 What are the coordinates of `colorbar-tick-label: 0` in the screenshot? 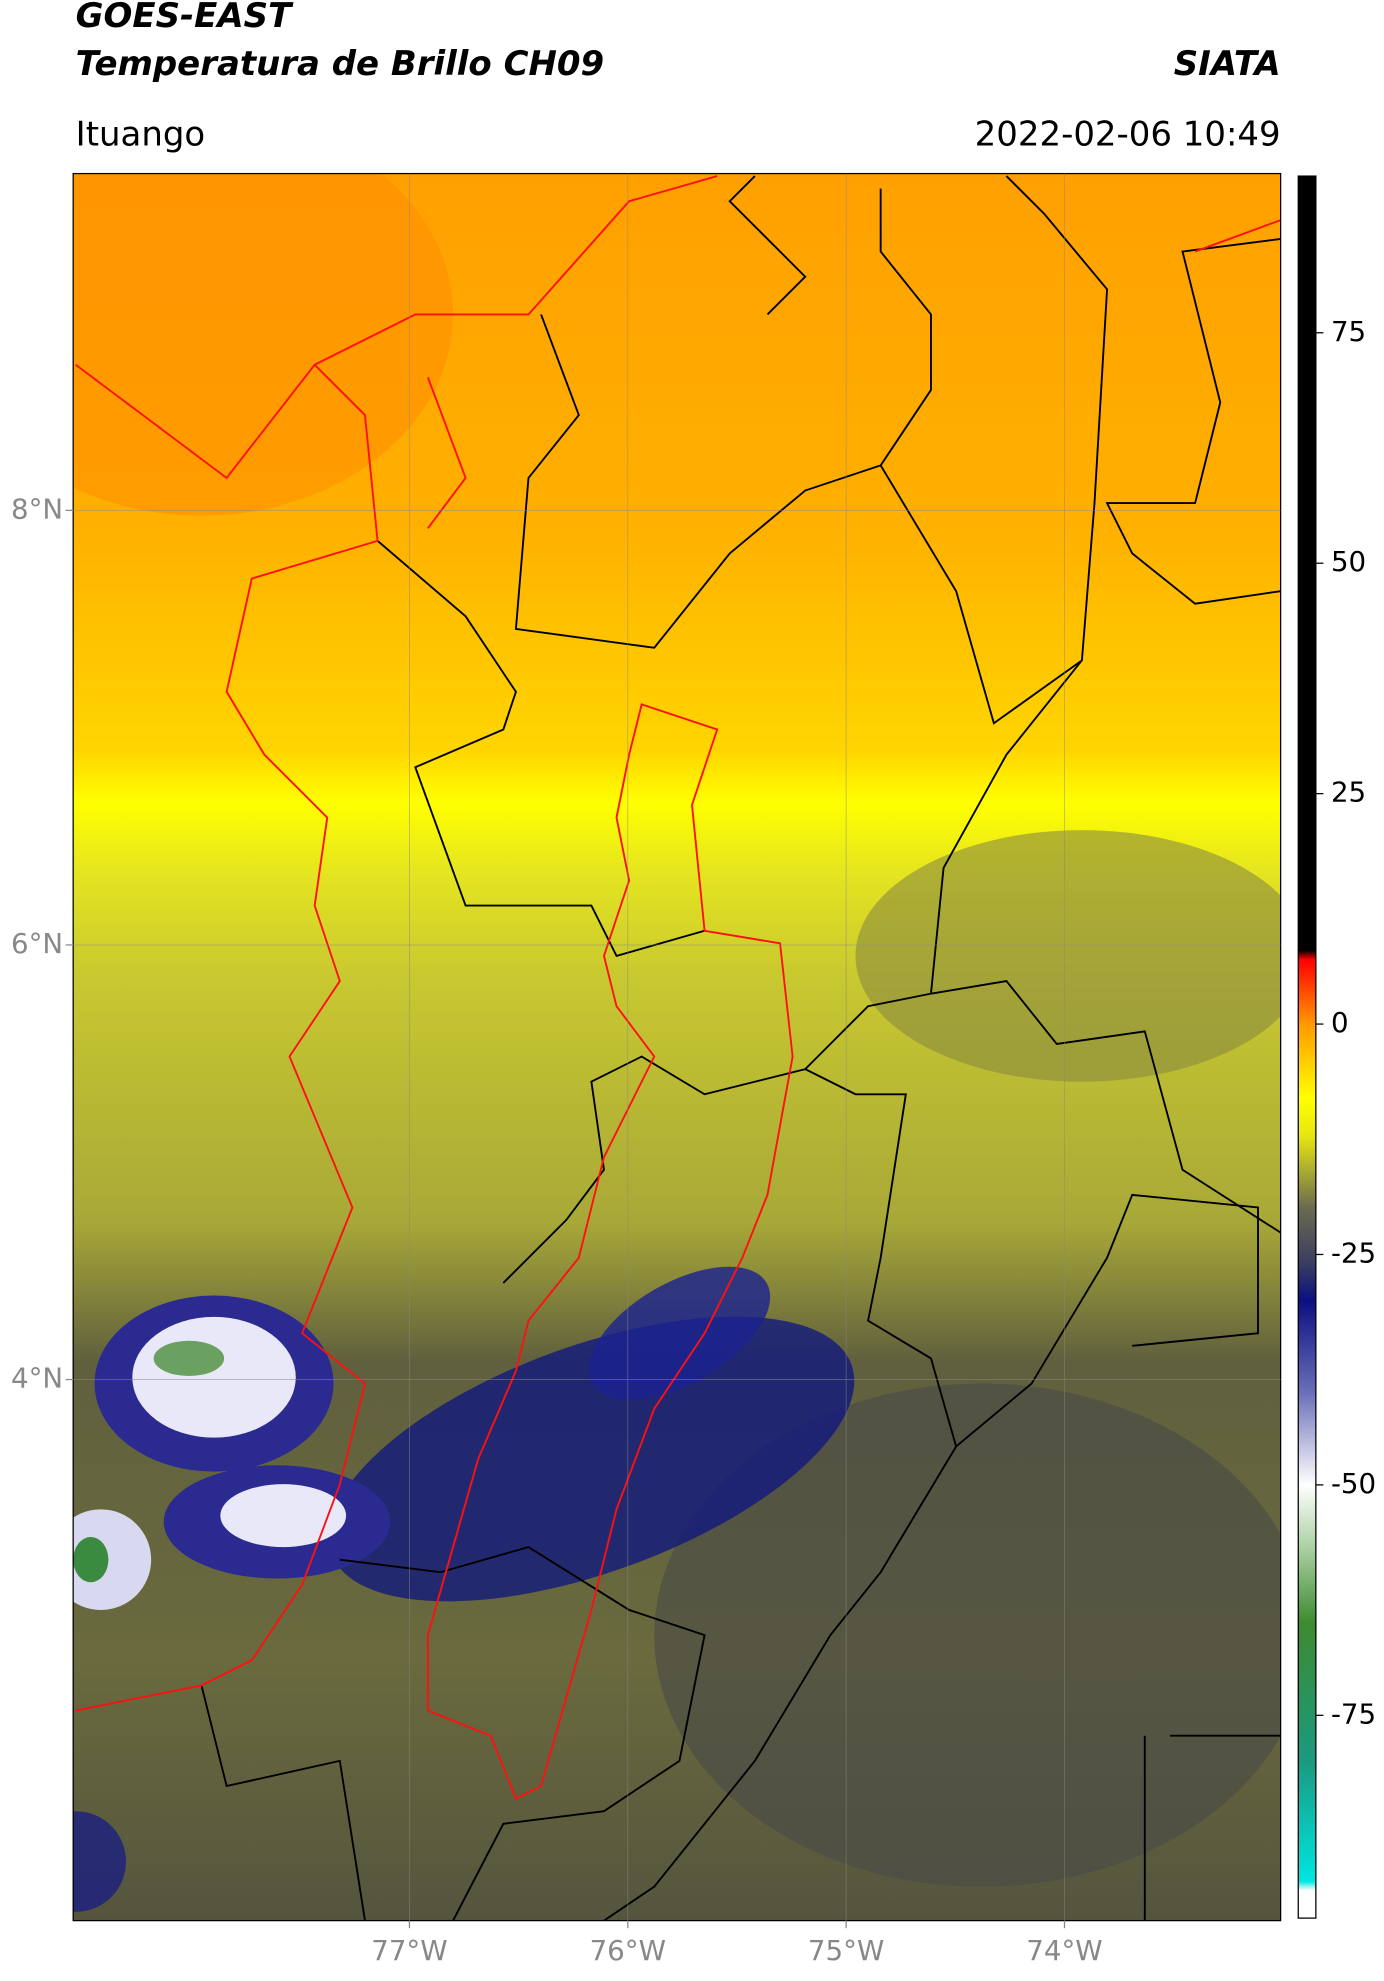 It's located at (1340, 1022).